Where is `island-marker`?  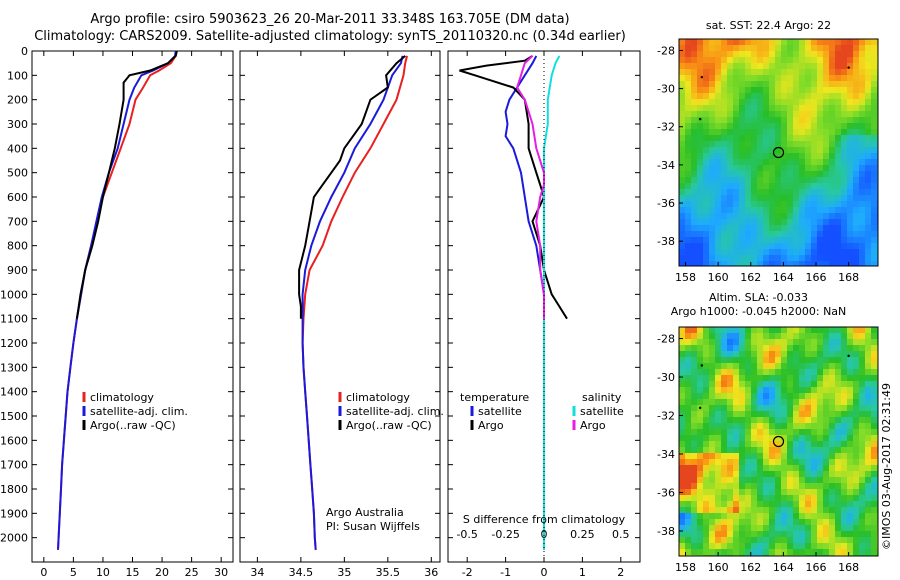 island-marker is located at coordinates (700, 408).